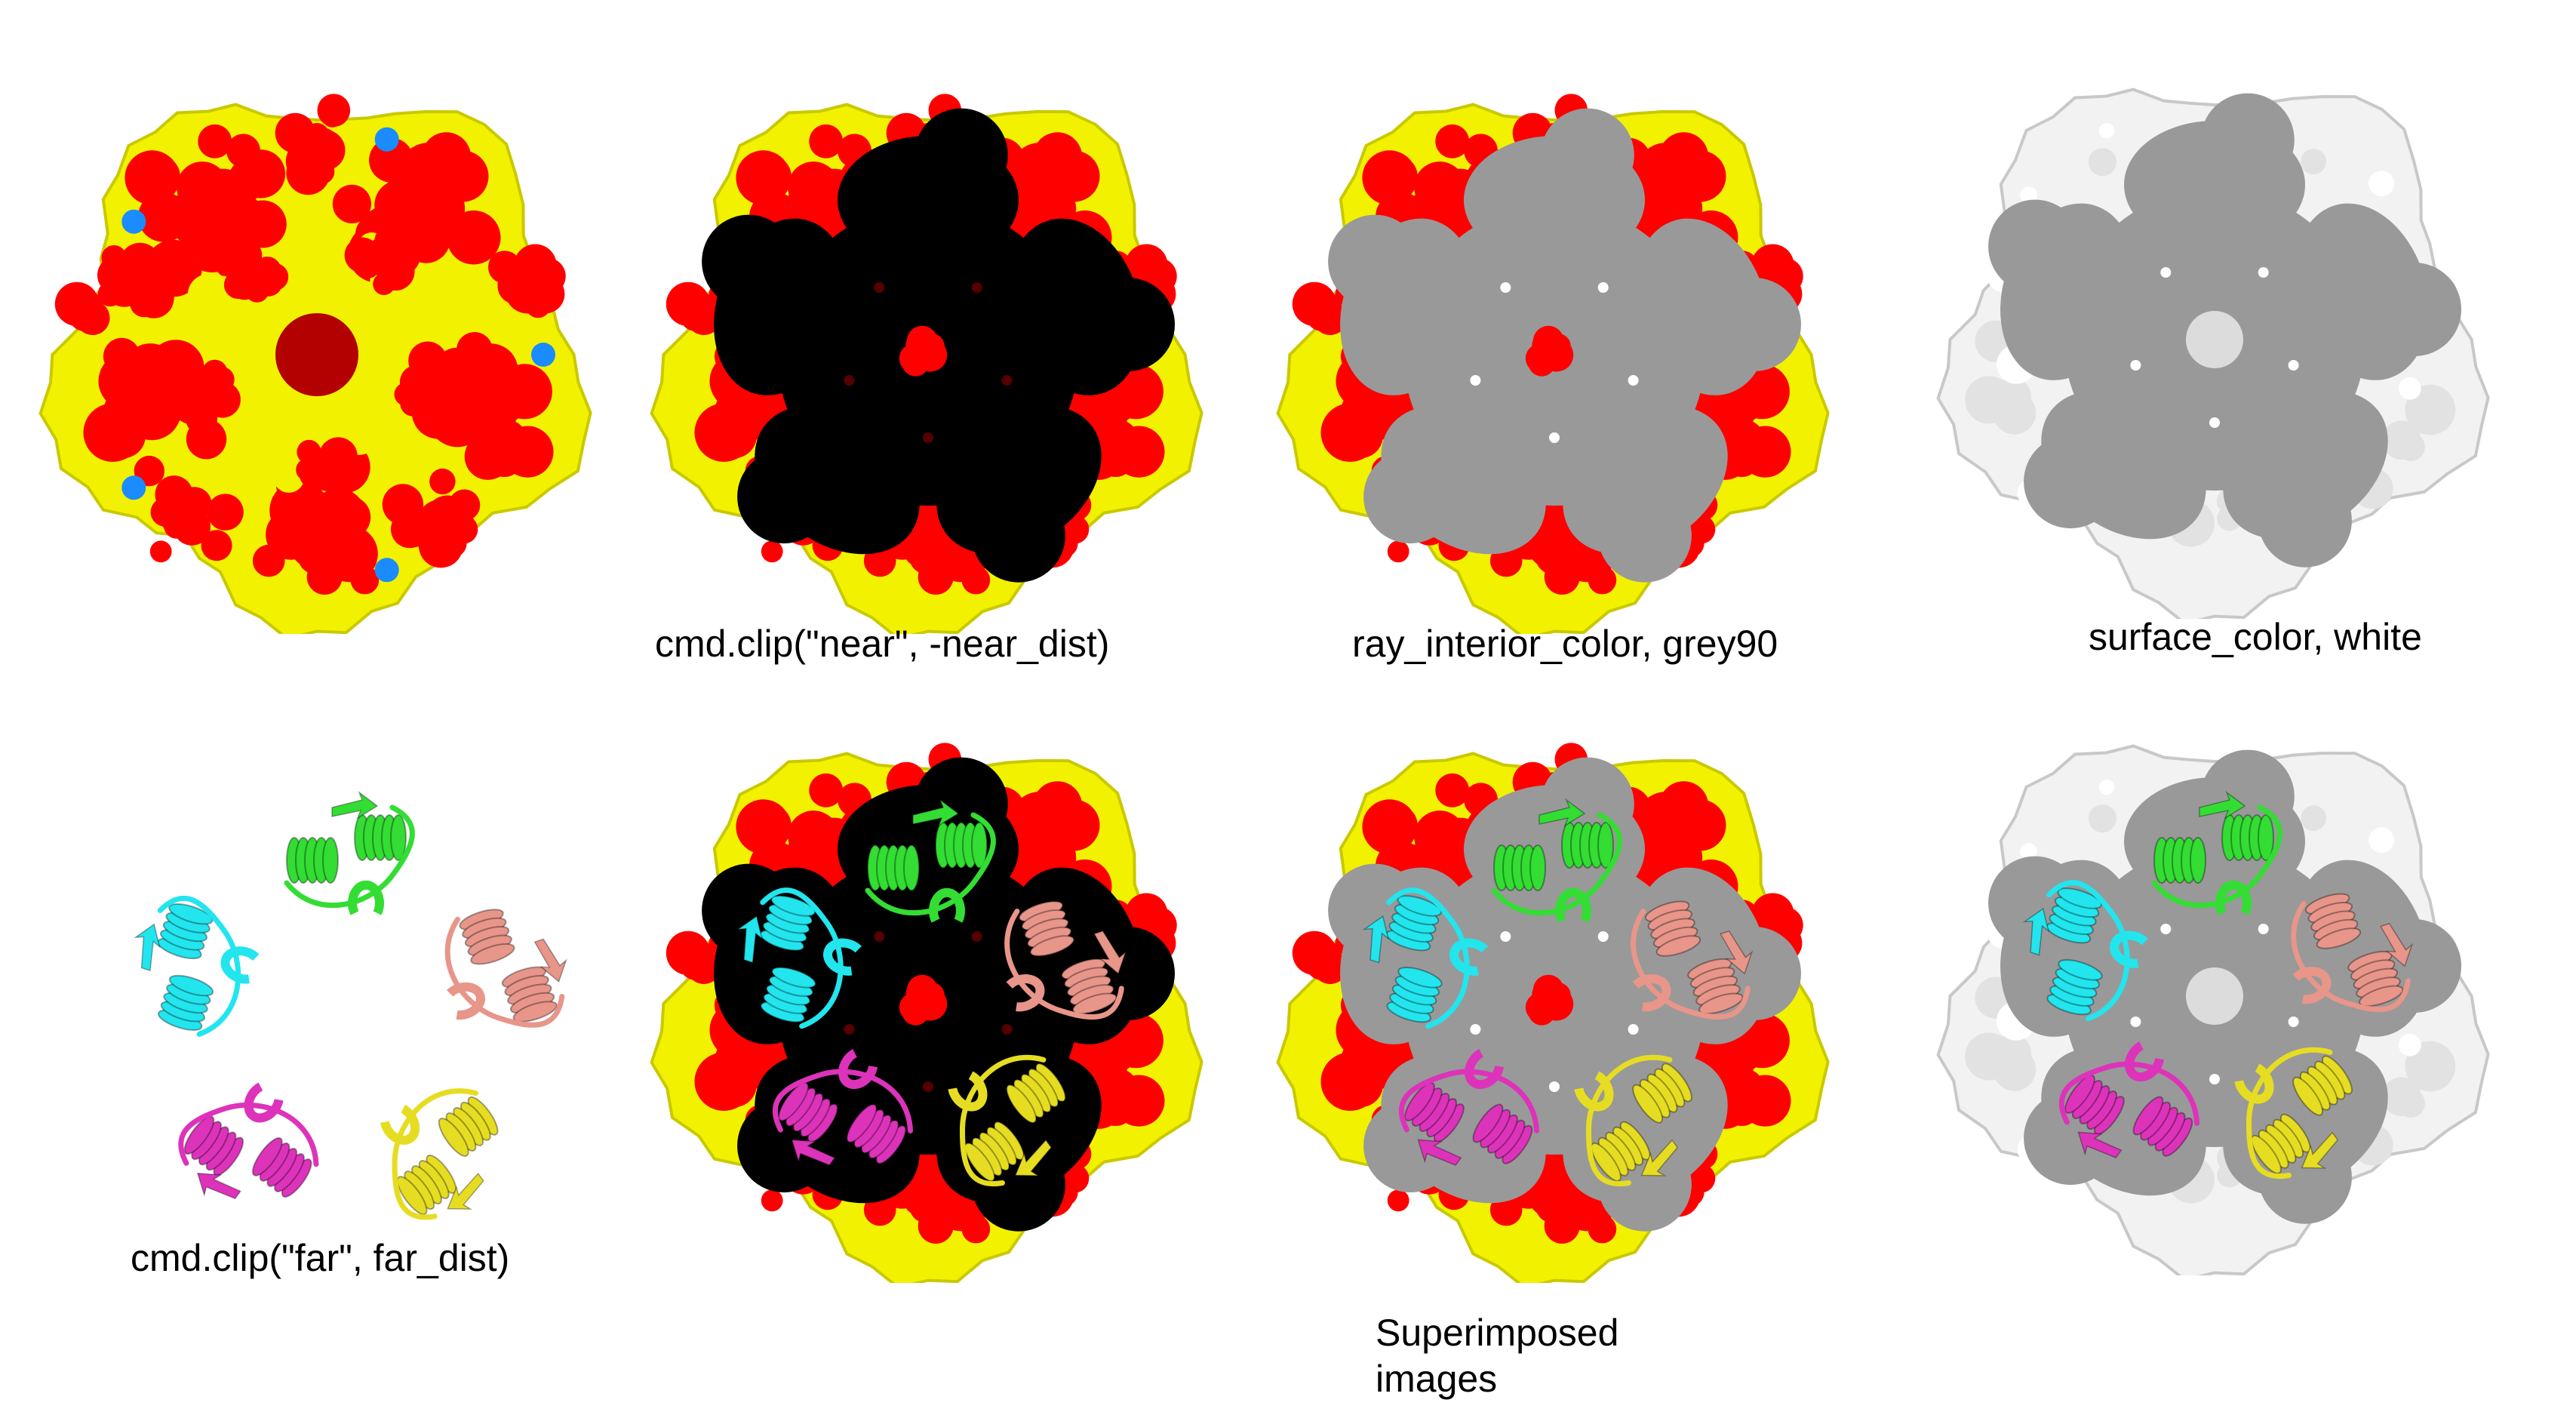  I want to click on near-clip-grey-image, so click(1553, 364).